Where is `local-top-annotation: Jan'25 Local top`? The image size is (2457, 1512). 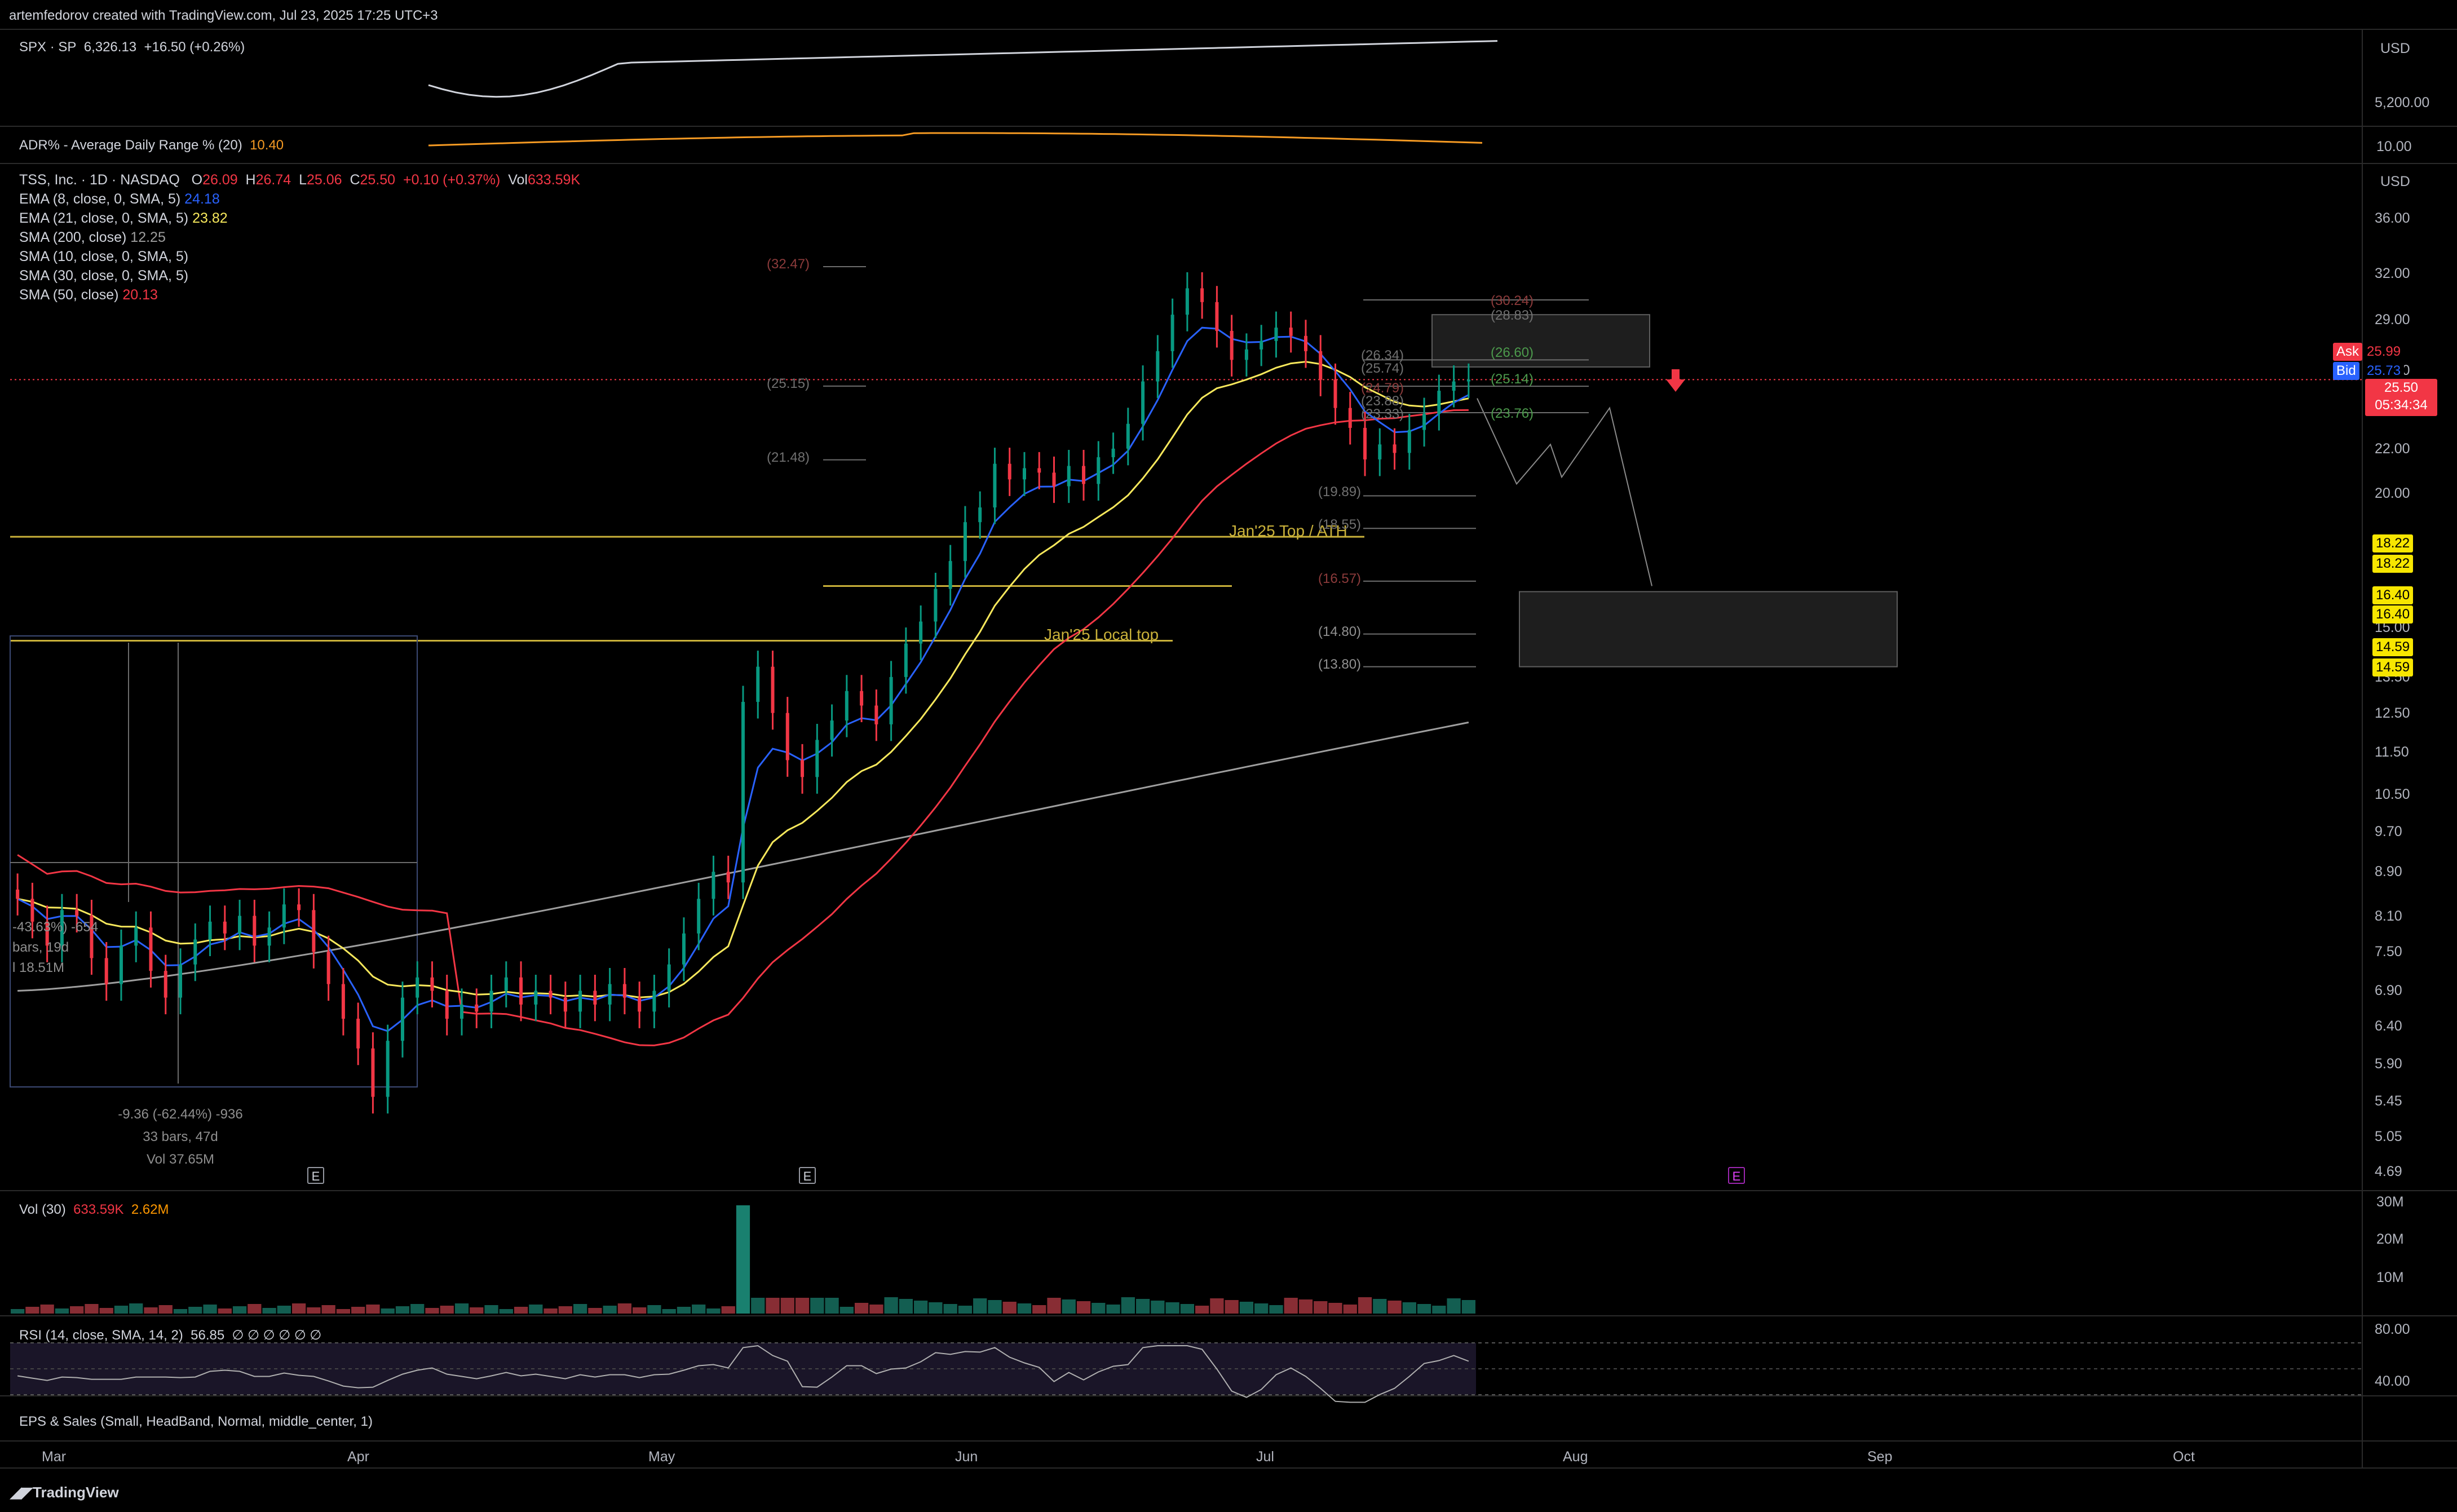 local-top-annotation: Jan'25 Local top is located at coordinates (1102, 634).